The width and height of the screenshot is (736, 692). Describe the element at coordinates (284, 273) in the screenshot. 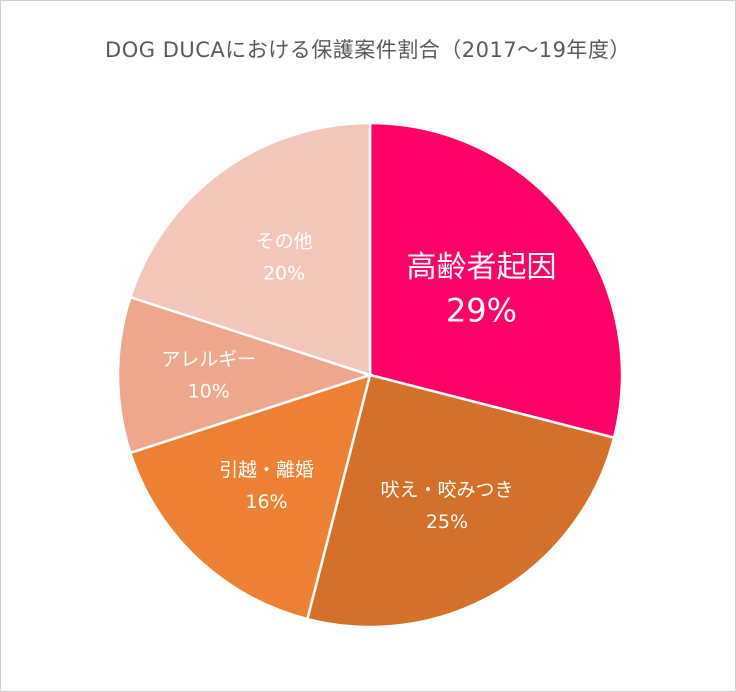

I see `slice-value-label: 20%` at that location.